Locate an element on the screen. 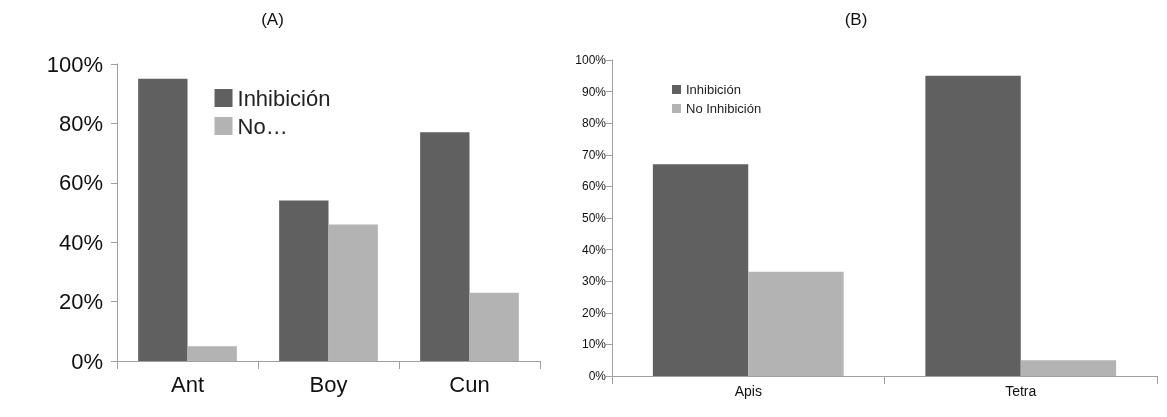 The height and width of the screenshot is (417, 1167). y-tick-label: 90% is located at coordinates (594, 91).